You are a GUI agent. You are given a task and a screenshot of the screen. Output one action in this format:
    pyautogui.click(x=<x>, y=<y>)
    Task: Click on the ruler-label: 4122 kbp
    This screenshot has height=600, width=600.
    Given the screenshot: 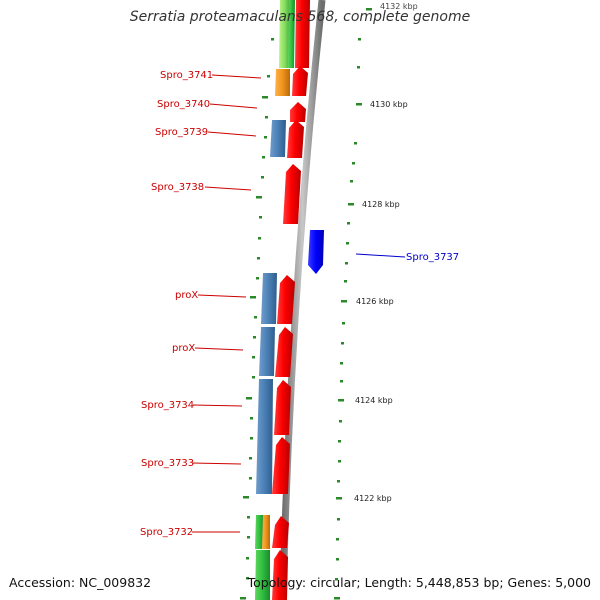 What is the action you would take?
    pyautogui.click(x=373, y=498)
    